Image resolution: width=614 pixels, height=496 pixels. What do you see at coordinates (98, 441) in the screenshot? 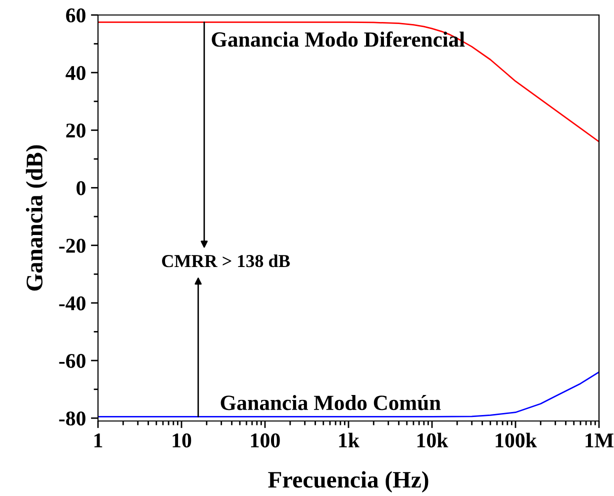
I see `x-tick-label: 1` at bounding box center [98, 441].